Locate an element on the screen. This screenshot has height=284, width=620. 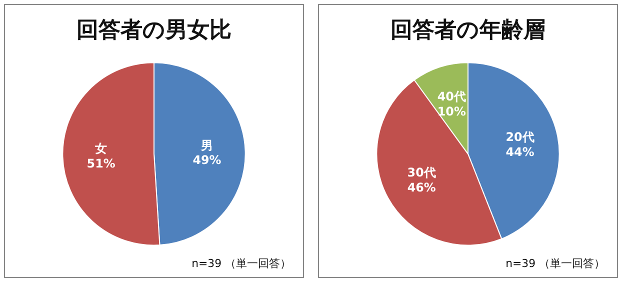
slice-label: 40代 is located at coordinates (451, 97).